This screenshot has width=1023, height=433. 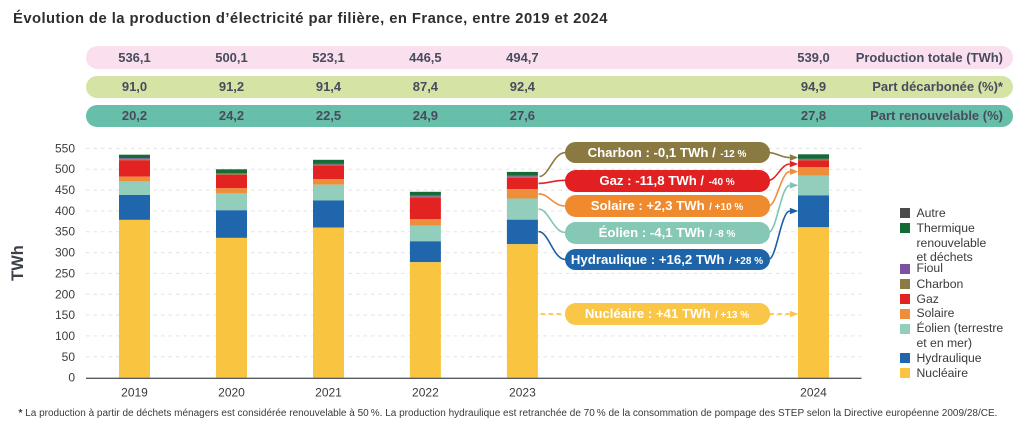 I want to click on svg-text: 450, so click(x=65, y=190).